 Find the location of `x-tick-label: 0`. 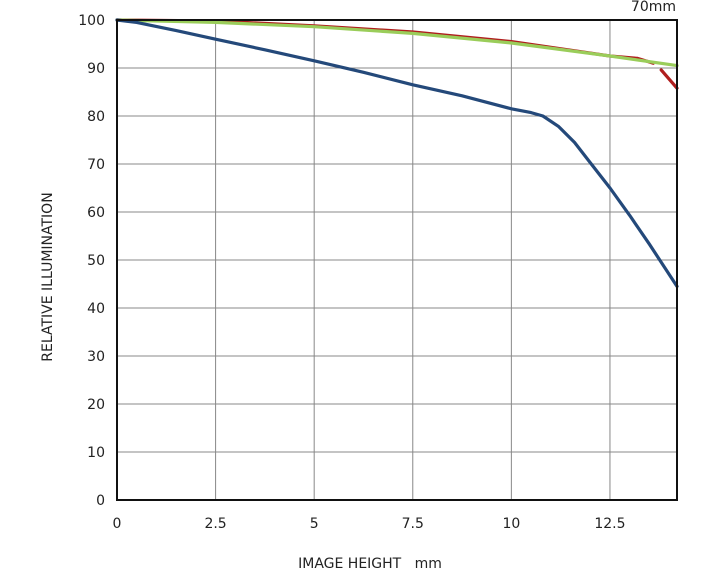

x-tick-label: 0 is located at coordinates (117, 524).